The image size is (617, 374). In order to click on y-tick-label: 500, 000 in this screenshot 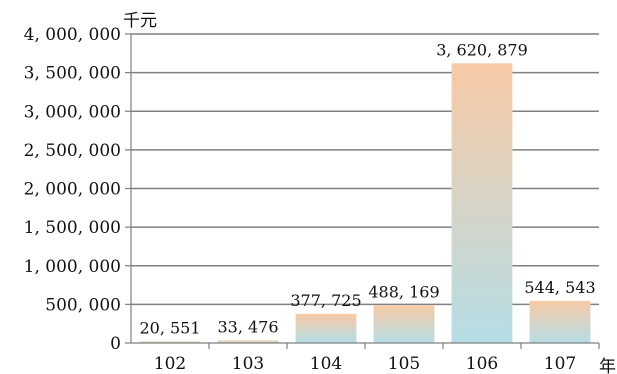, I will do `click(83, 305)`.